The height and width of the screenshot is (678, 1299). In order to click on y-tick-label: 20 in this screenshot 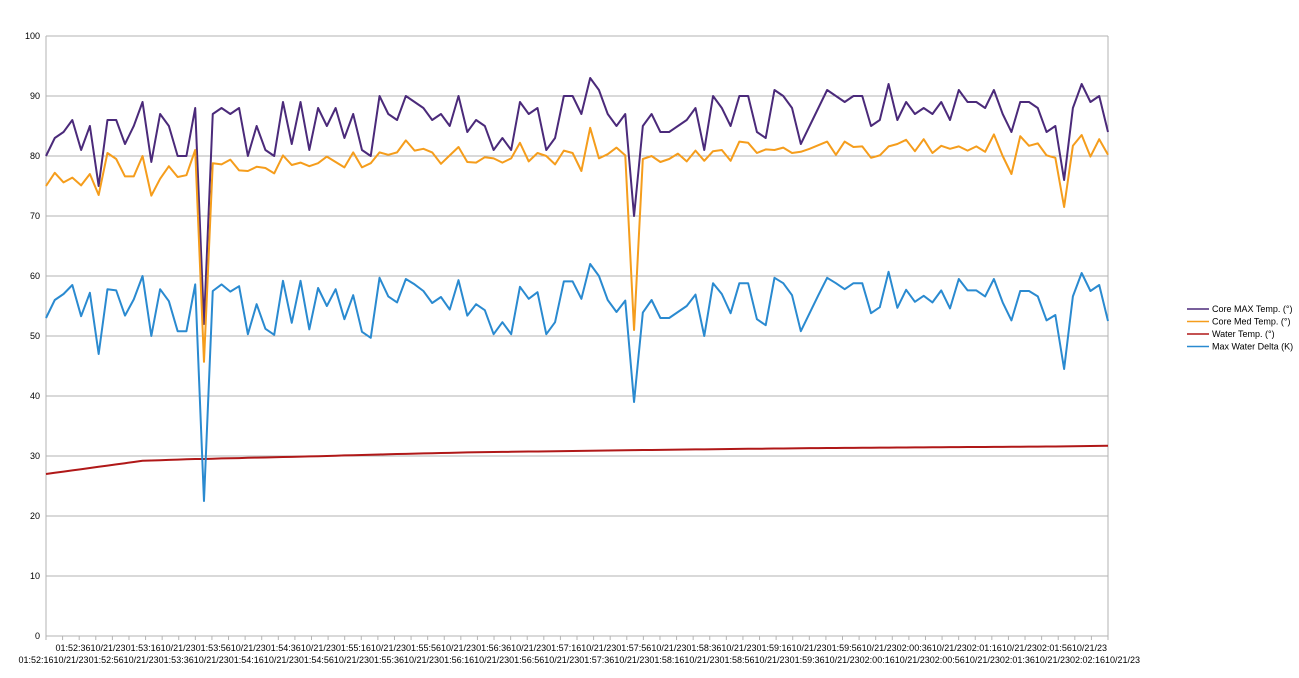, I will do `click(35, 516)`.